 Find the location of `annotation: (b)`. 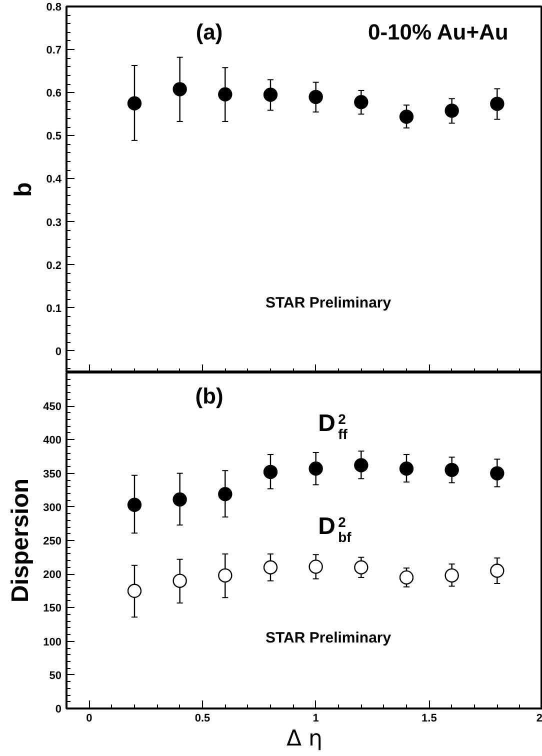

annotation: (b) is located at coordinates (209, 396).